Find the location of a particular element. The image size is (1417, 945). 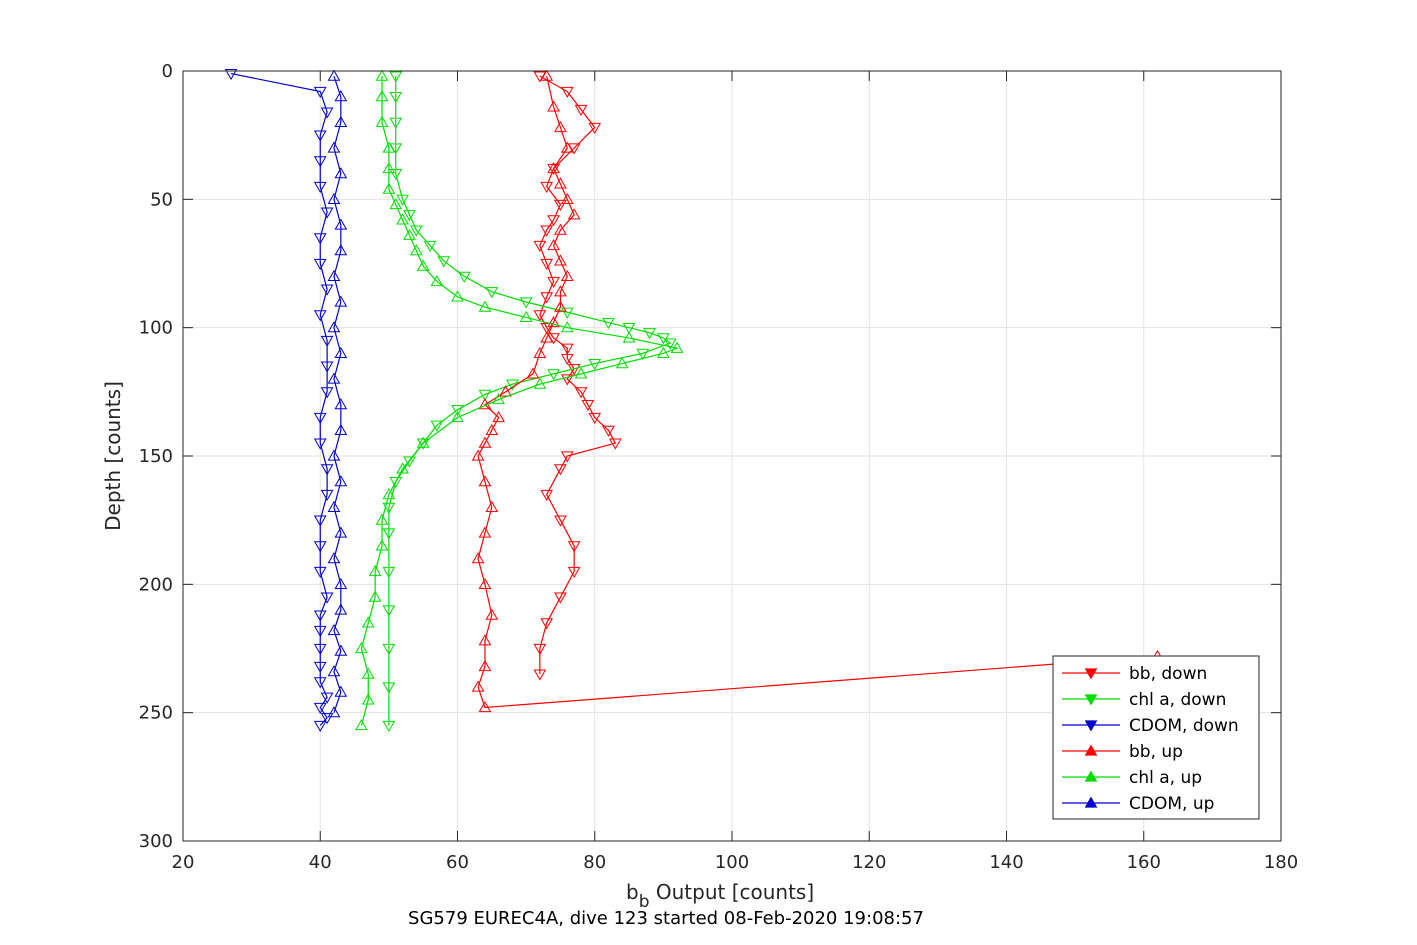

legend-label: chl a, up is located at coordinates (1165, 778).